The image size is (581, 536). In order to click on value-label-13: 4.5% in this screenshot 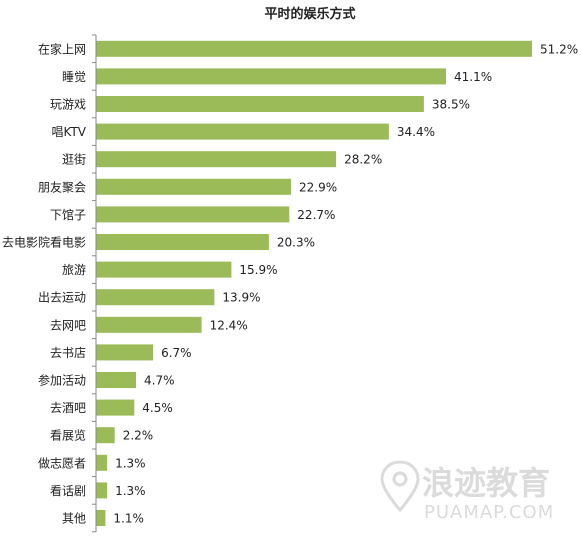, I will do `click(157, 408)`.